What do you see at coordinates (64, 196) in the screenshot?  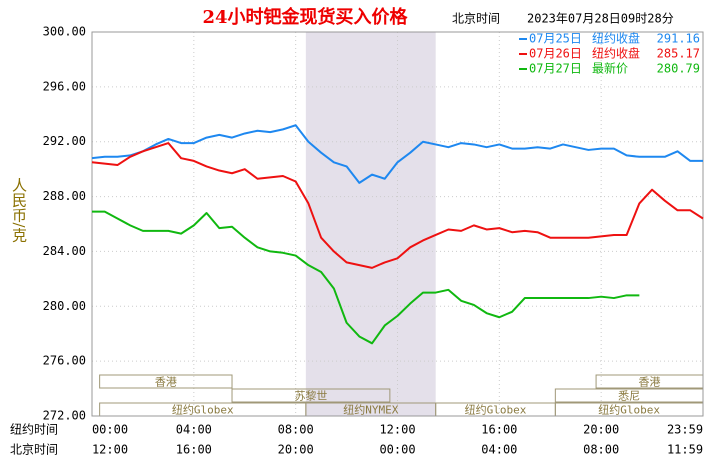 I see `y-tick-label: 288.00` at bounding box center [64, 196].